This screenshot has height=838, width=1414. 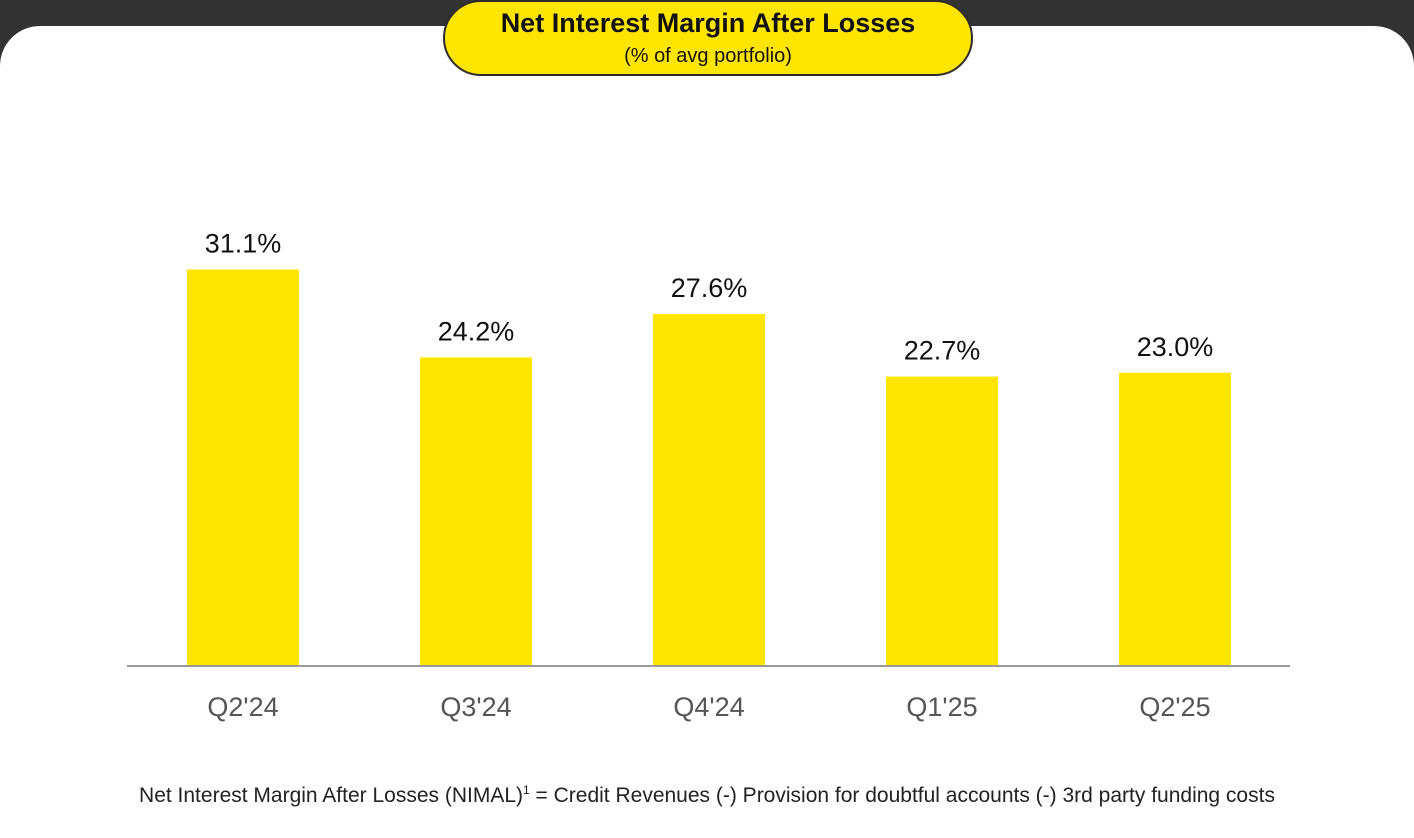 What do you see at coordinates (1174, 707) in the screenshot?
I see `category-label: Q2'25` at bounding box center [1174, 707].